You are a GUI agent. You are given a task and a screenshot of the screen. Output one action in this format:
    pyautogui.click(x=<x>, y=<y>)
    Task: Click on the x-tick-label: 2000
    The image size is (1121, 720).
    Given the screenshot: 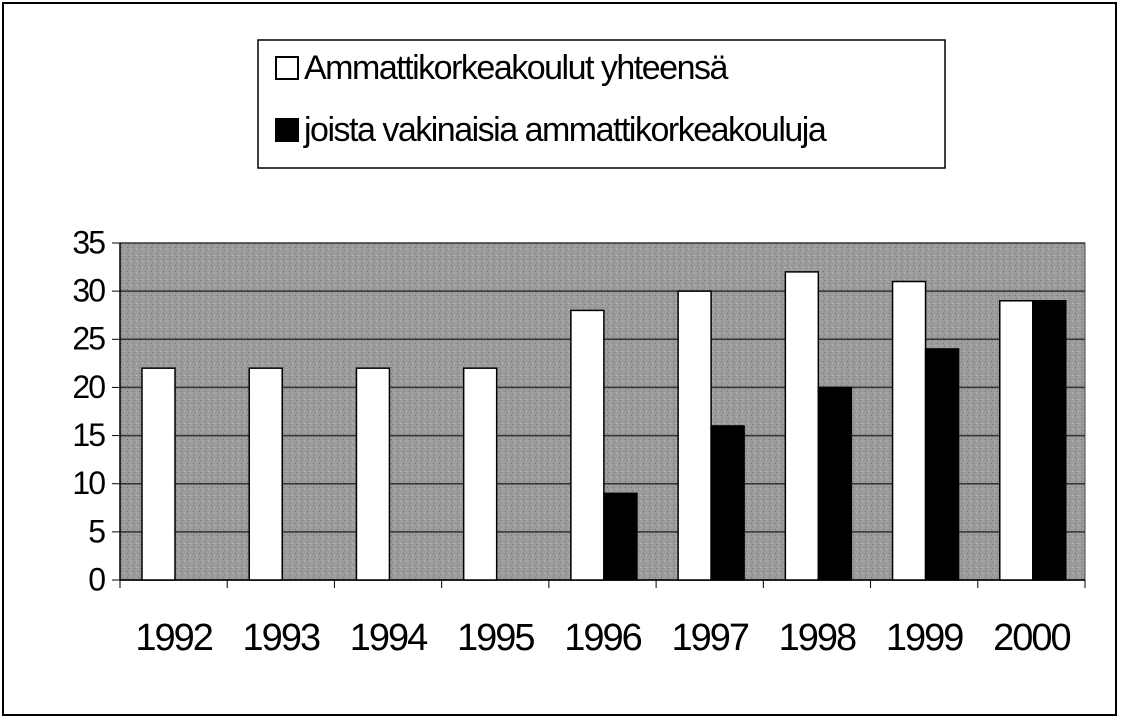 What is the action you would take?
    pyautogui.click(x=1031, y=638)
    